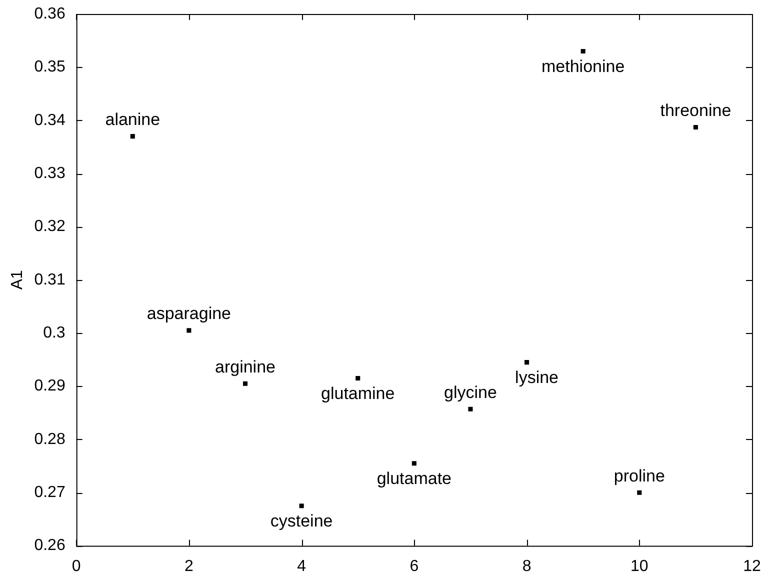  What do you see at coordinates (189, 566) in the screenshot?
I see `x-tick-label: 2` at bounding box center [189, 566].